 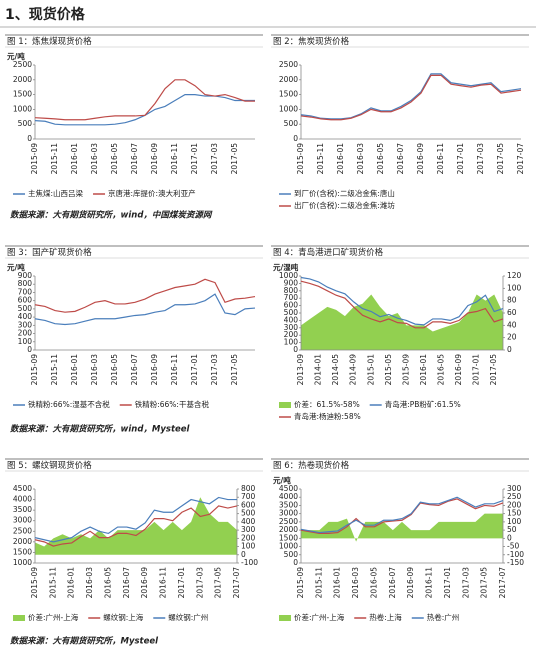 What do you see at coordinates (22, 520) in the screenshot?
I see `y-tick-label: 3000` at bounding box center [22, 520].